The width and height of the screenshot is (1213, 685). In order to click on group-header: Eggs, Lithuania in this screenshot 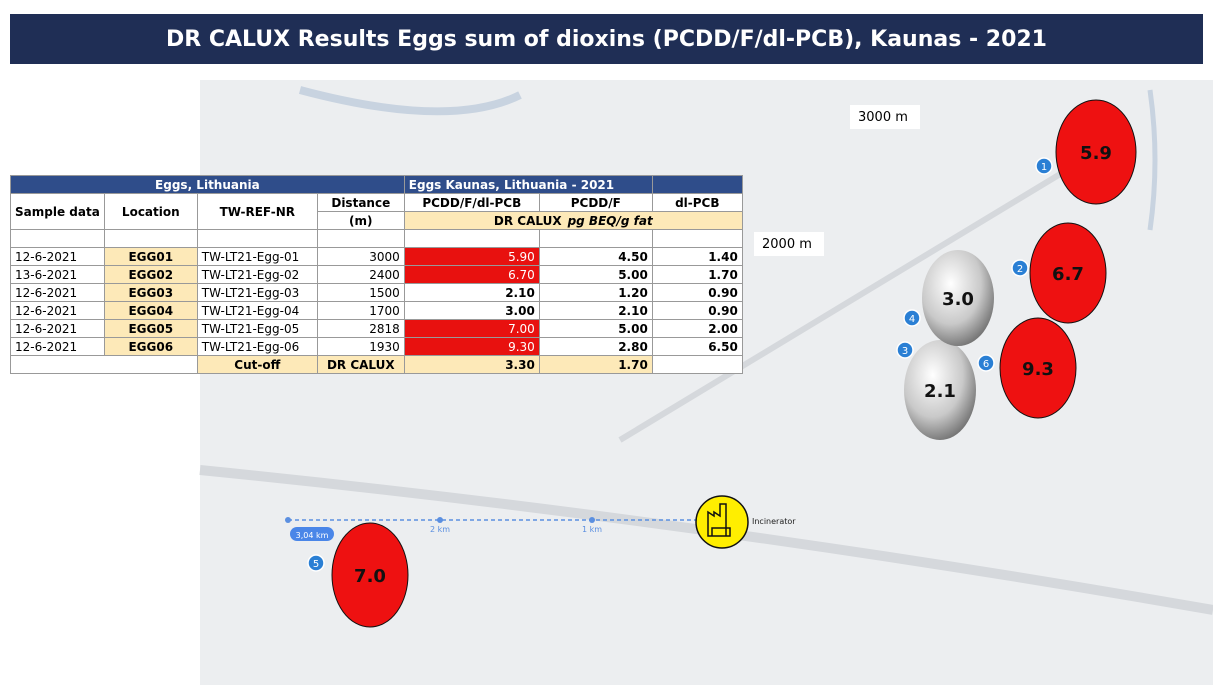, I will do `click(207, 184)`.